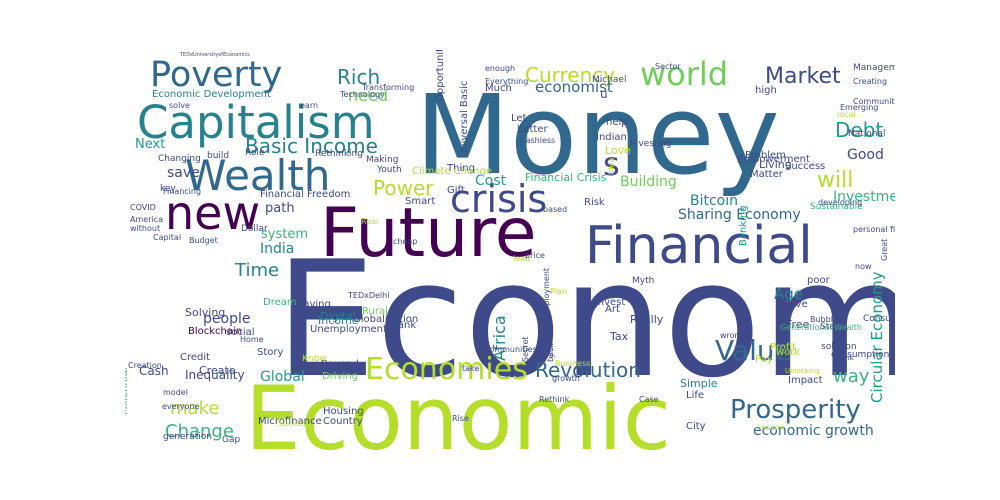  I want to click on cloud-word: build, so click(218, 156).